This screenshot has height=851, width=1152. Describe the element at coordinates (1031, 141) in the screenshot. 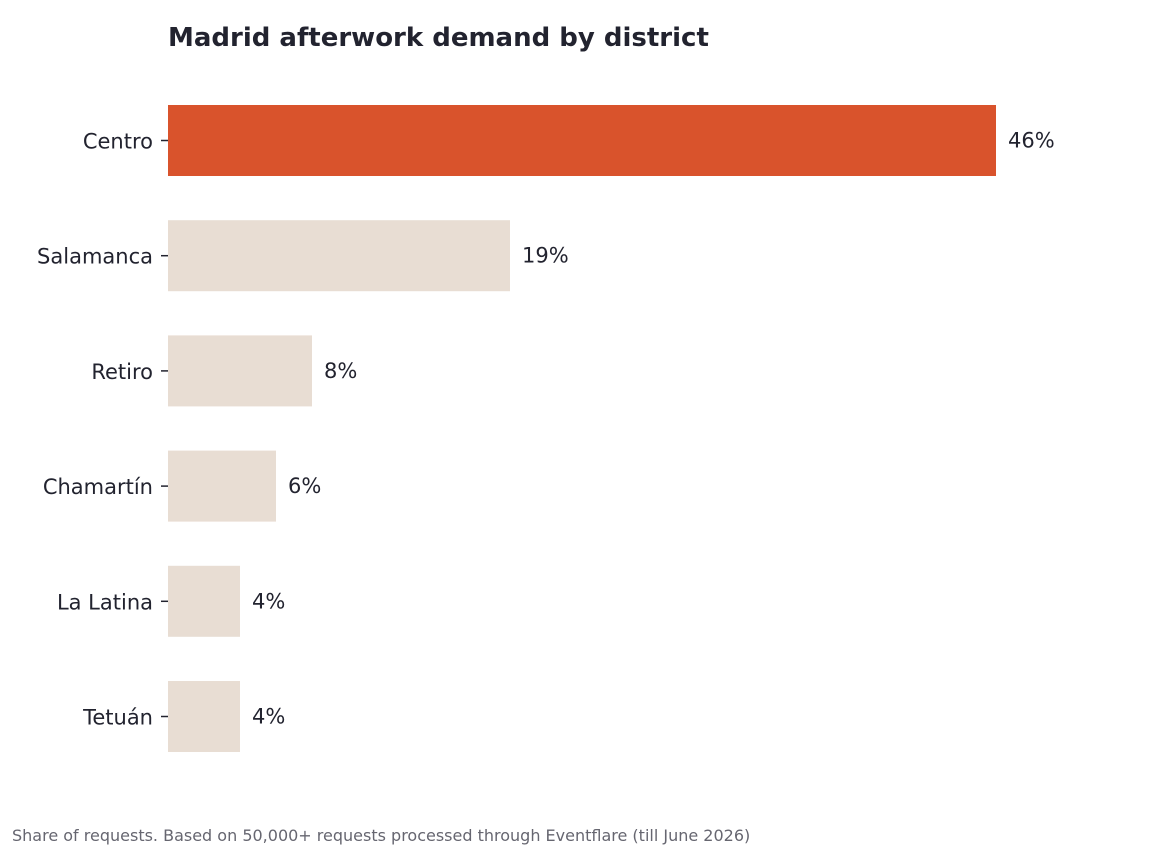

I see `value-label: 46%` at that location.